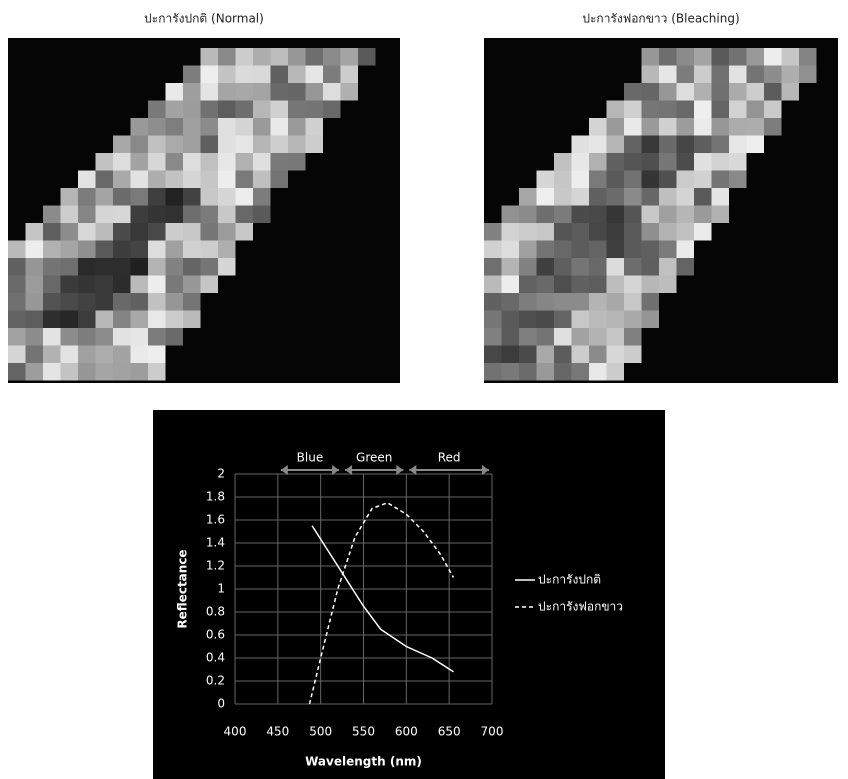 The image size is (848, 779). Describe the element at coordinates (449, 732) in the screenshot. I see `x-tick-label: 650` at that location.